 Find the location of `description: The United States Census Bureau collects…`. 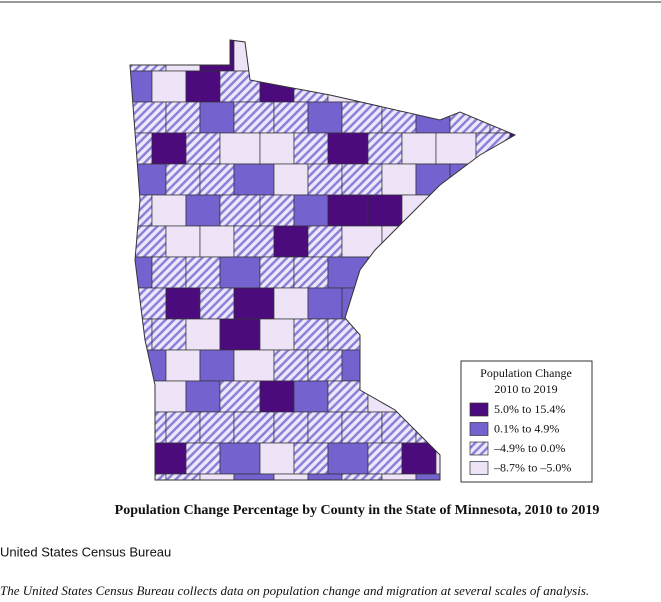

description: The United States Census Bureau collects… is located at coordinates (294, 590).